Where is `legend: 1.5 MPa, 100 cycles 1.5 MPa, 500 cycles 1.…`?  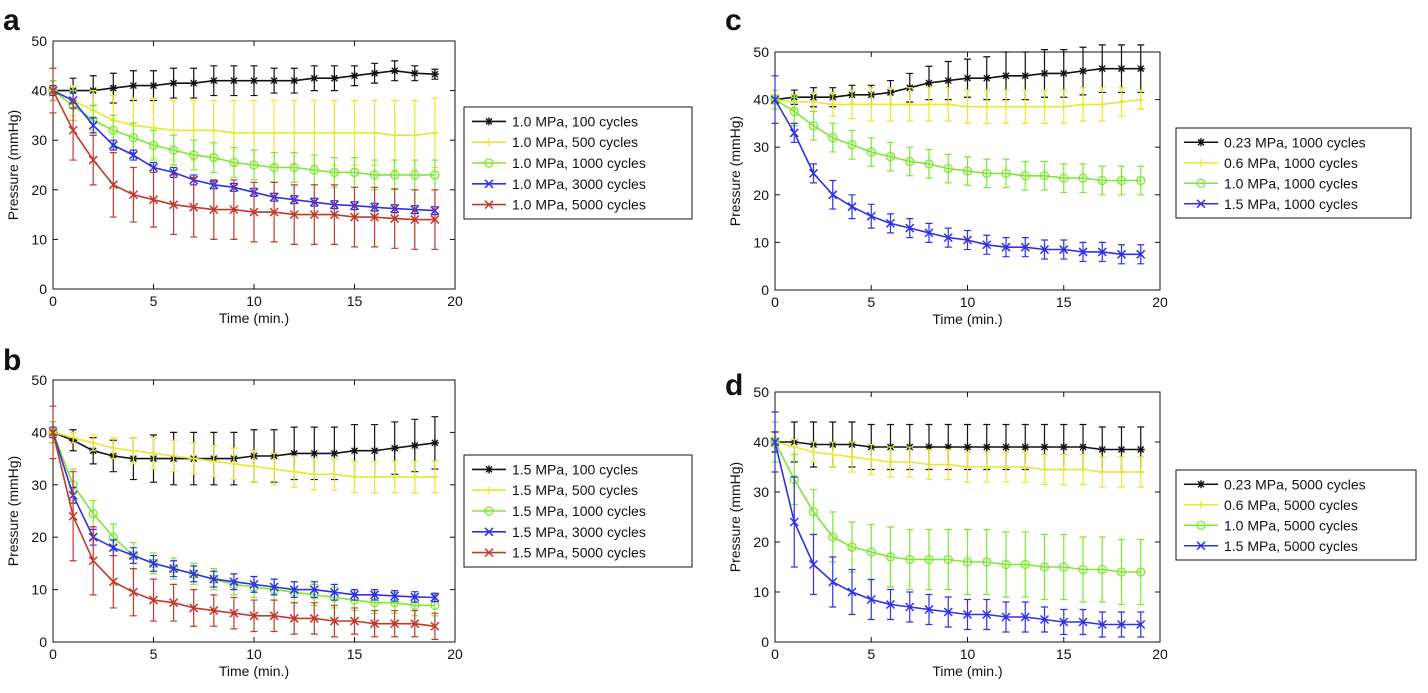
legend: 1.5 MPa, 100 cycles 1.5 MPa, 500 cycles 1.… is located at coordinates (578, 511).